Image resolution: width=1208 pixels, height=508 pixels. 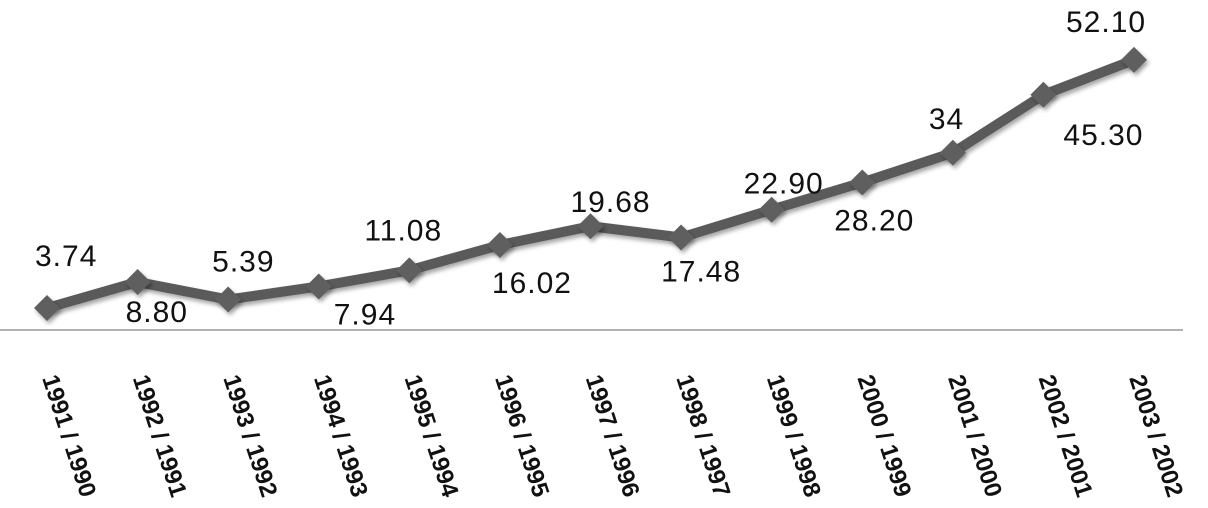 What do you see at coordinates (874, 221) in the screenshot?
I see `data-label: 28.20` at bounding box center [874, 221].